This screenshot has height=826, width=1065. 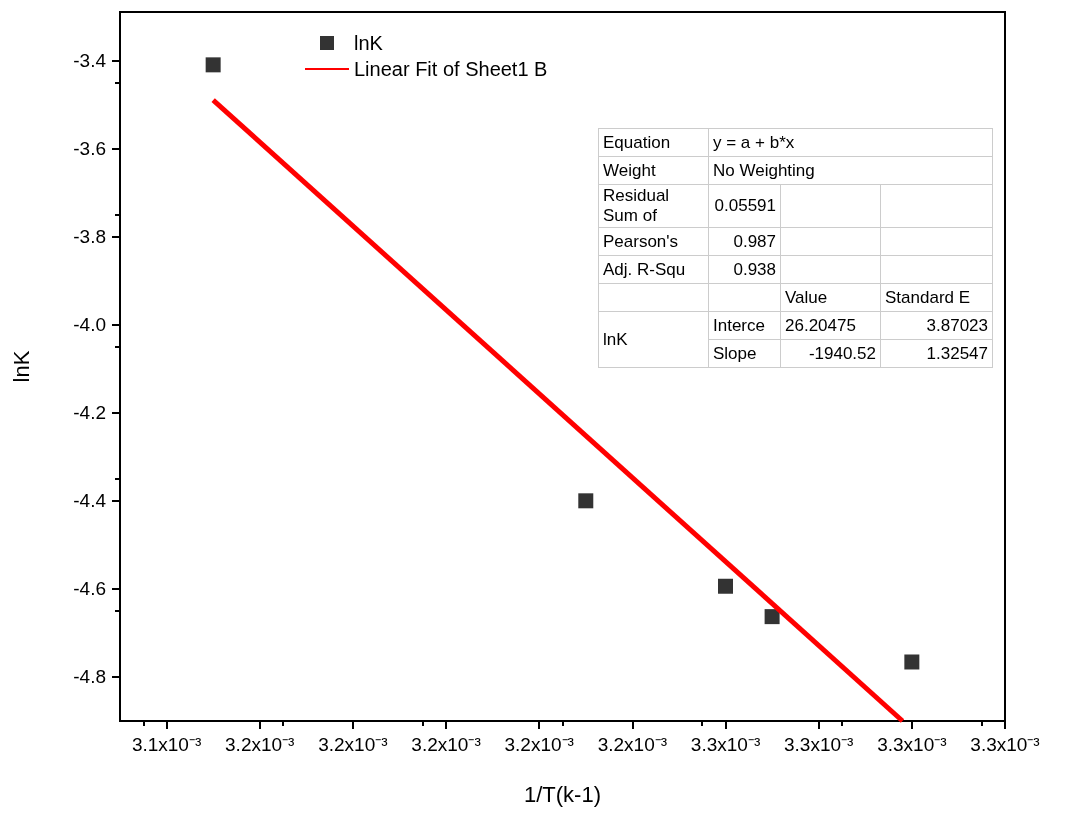 What do you see at coordinates (653, 142) in the screenshot?
I see `annotation: Equation` at bounding box center [653, 142].